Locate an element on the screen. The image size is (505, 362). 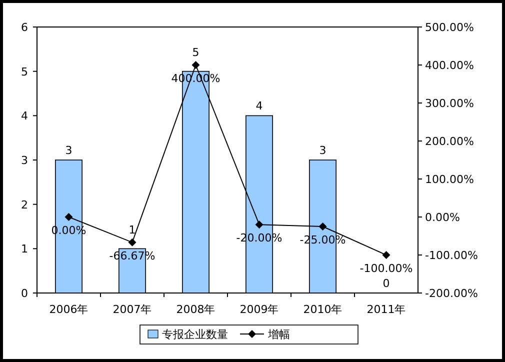
y2-tick-label: 500.00% is located at coordinates (449, 27).